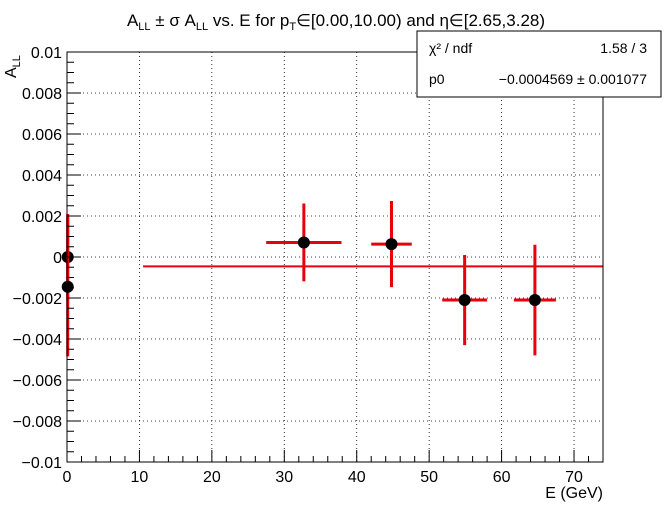  What do you see at coordinates (574, 477) in the screenshot?
I see `x-tick-label: 70` at bounding box center [574, 477].